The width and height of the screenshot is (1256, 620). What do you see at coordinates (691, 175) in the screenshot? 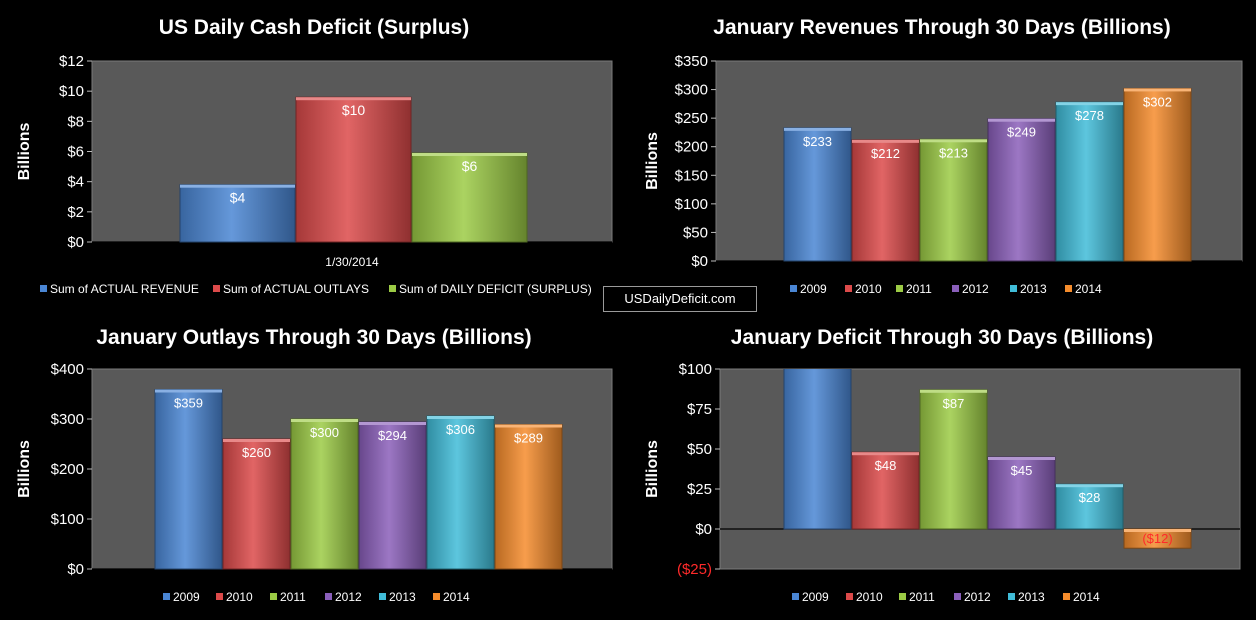
I see `y-tick-label: $150` at bounding box center [691, 175].